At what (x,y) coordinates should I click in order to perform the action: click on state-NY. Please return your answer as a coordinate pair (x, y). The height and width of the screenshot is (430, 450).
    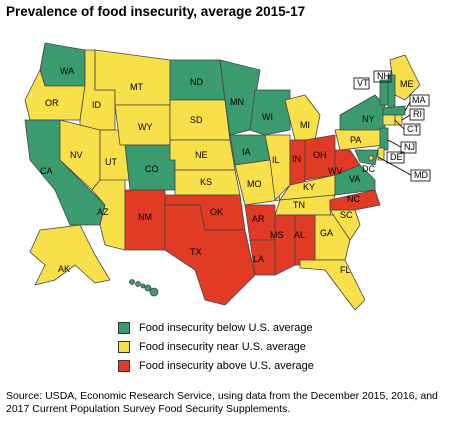
    Looking at the image, I should click on (362, 112).